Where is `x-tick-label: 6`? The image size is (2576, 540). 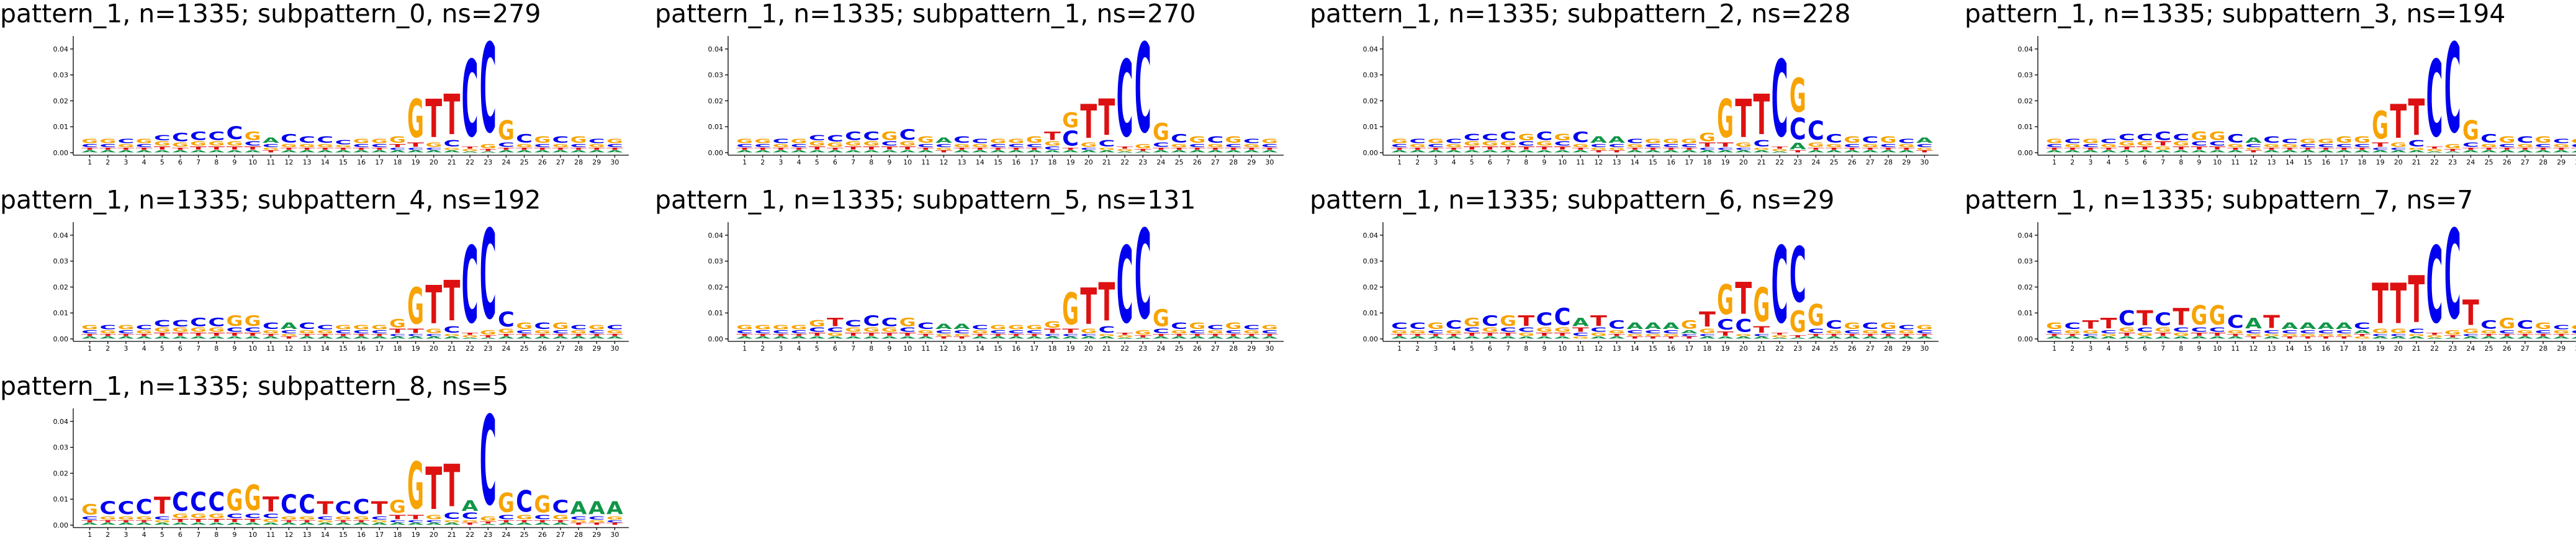 x-tick-label: 6 is located at coordinates (180, 162).